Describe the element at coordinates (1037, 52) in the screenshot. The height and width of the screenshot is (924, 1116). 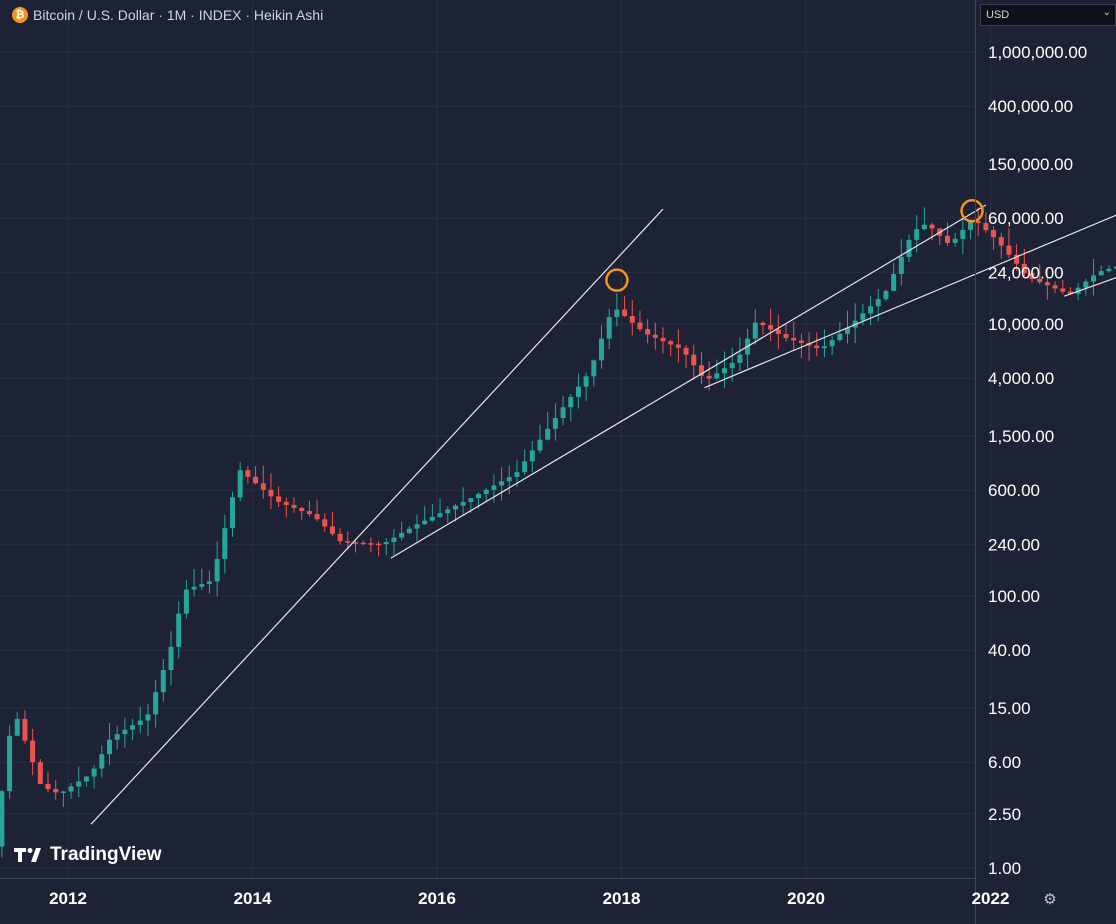
I see `price-axis-label: 1,000,000.00` at that location.